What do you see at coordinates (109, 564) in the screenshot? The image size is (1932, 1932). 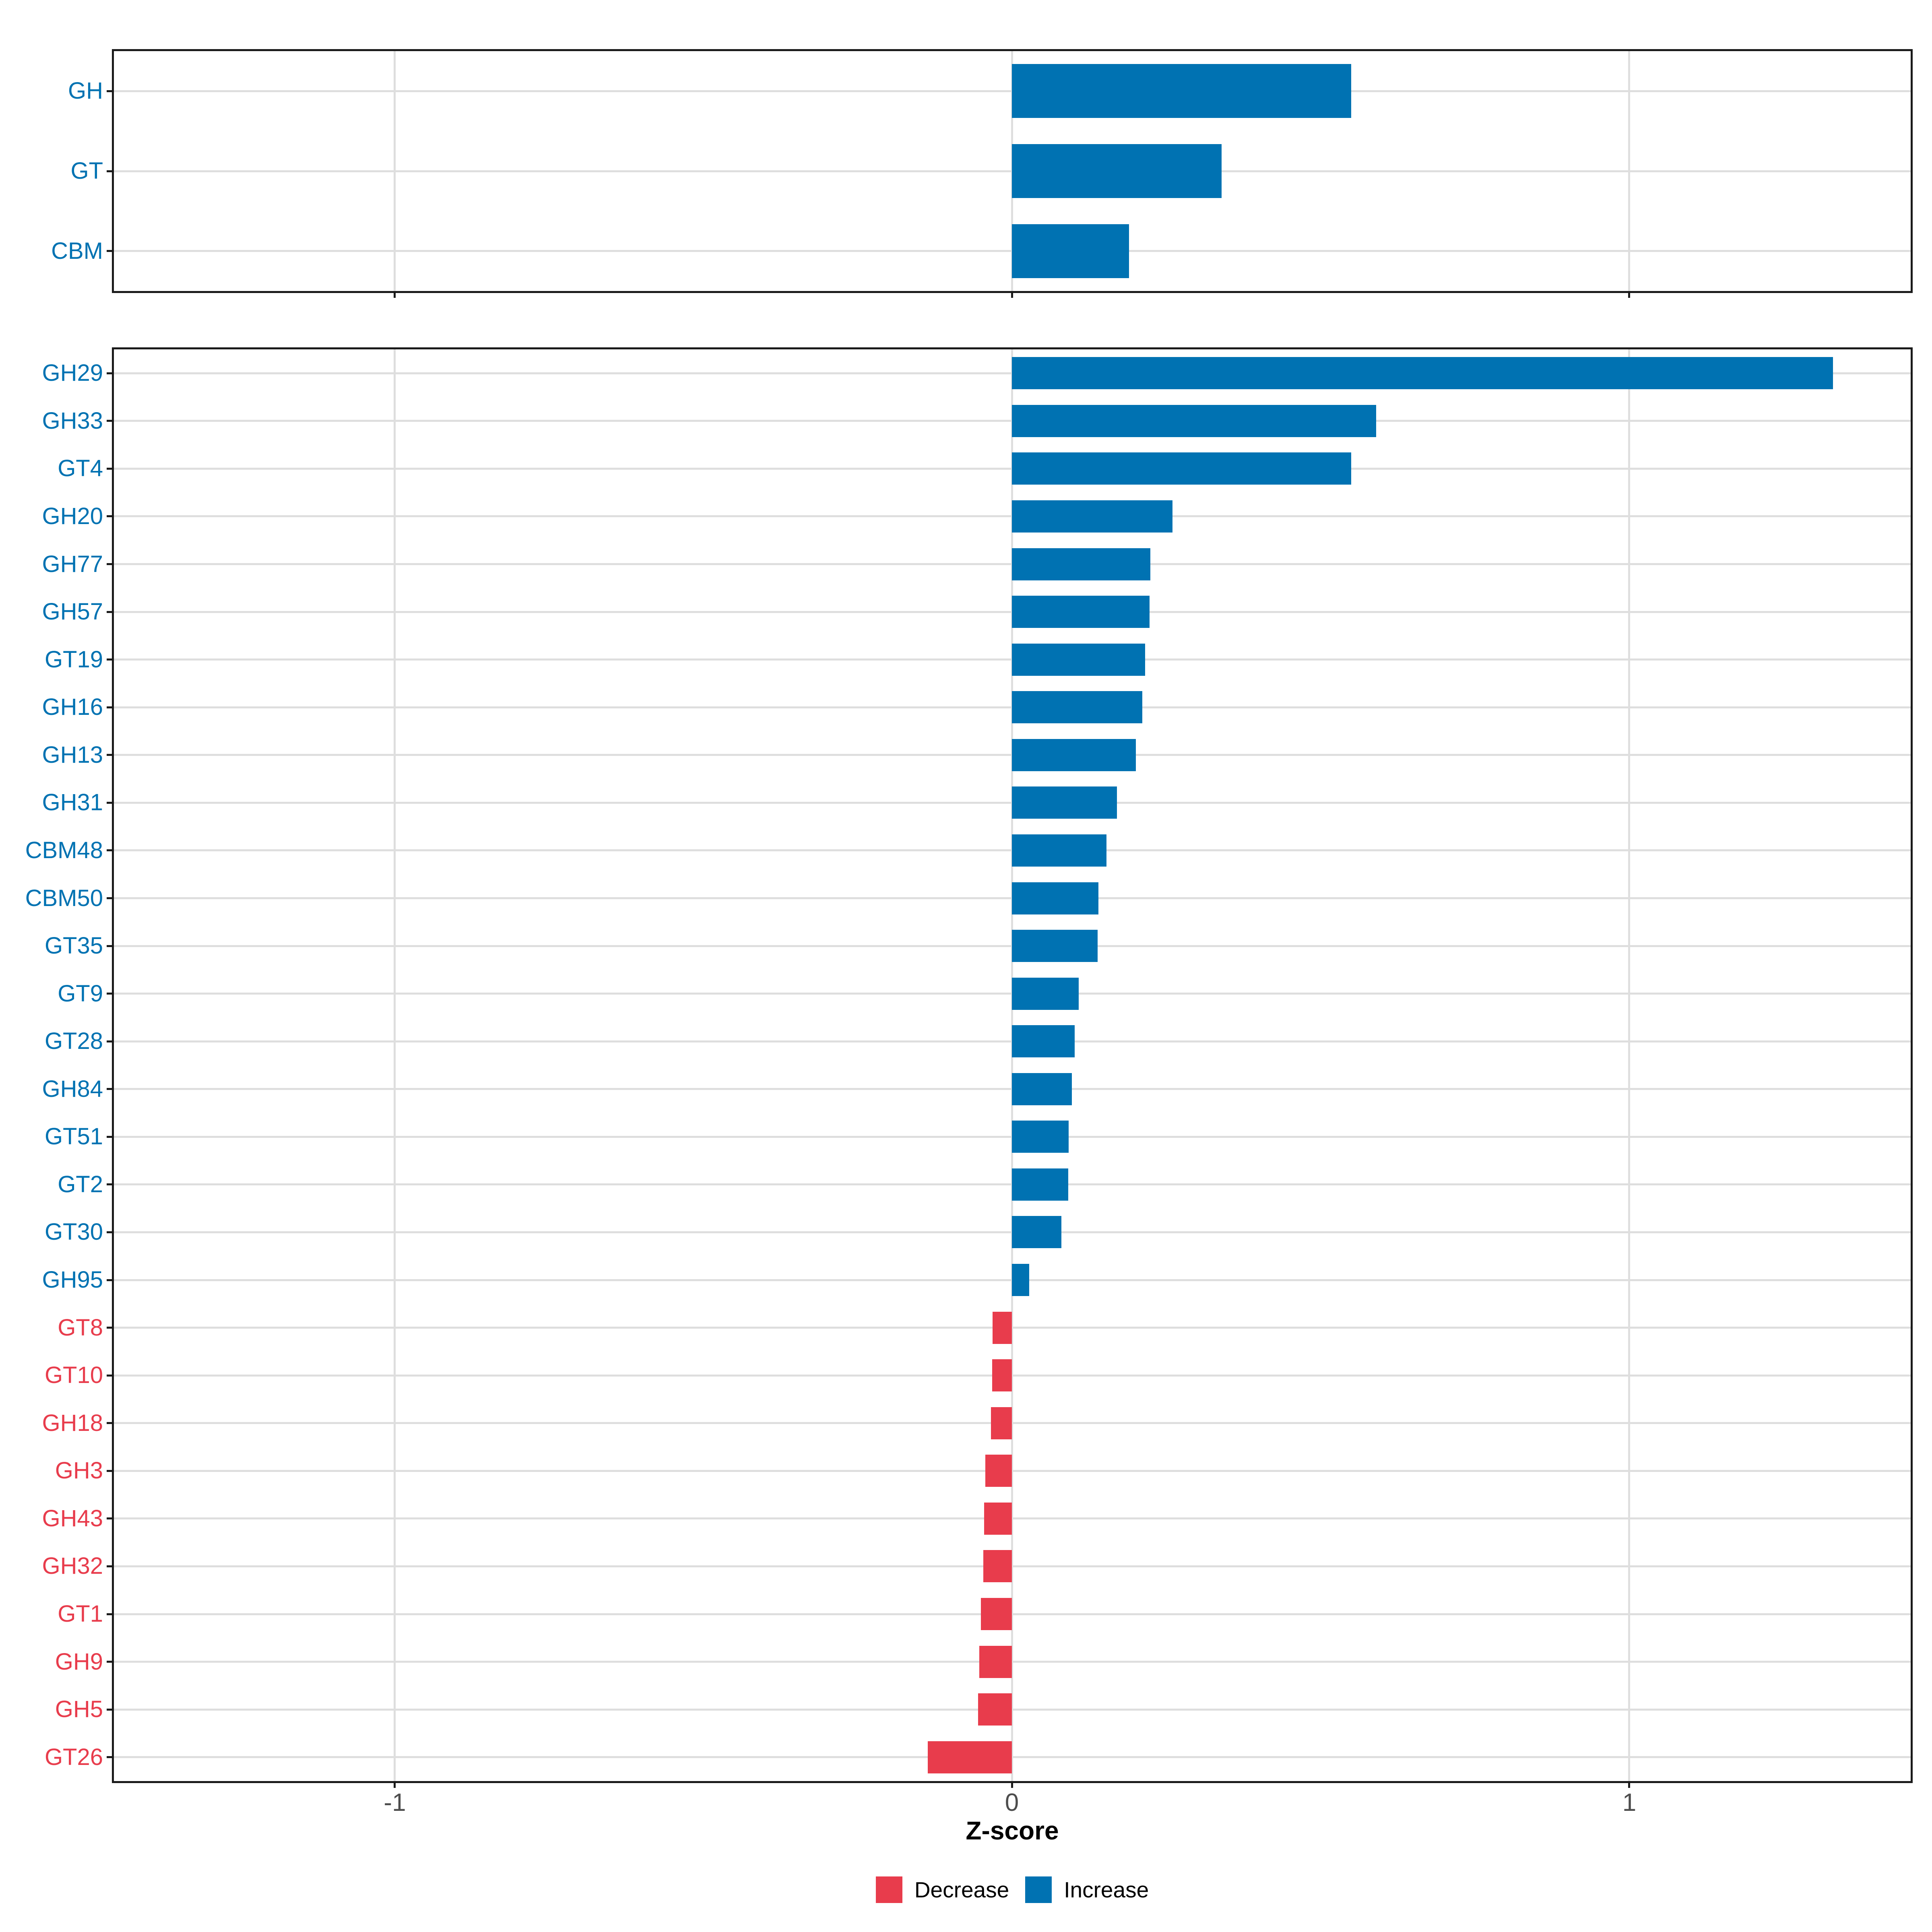 I see `ytick-GH77` at bounding box center [109, 564].